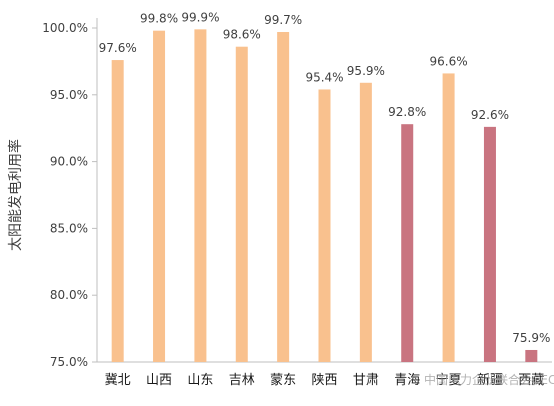  What do you see at coordinates (449, 380) in the screenshot?
I see `x-category-label: 宁夏` at bounding box center [449, 380].